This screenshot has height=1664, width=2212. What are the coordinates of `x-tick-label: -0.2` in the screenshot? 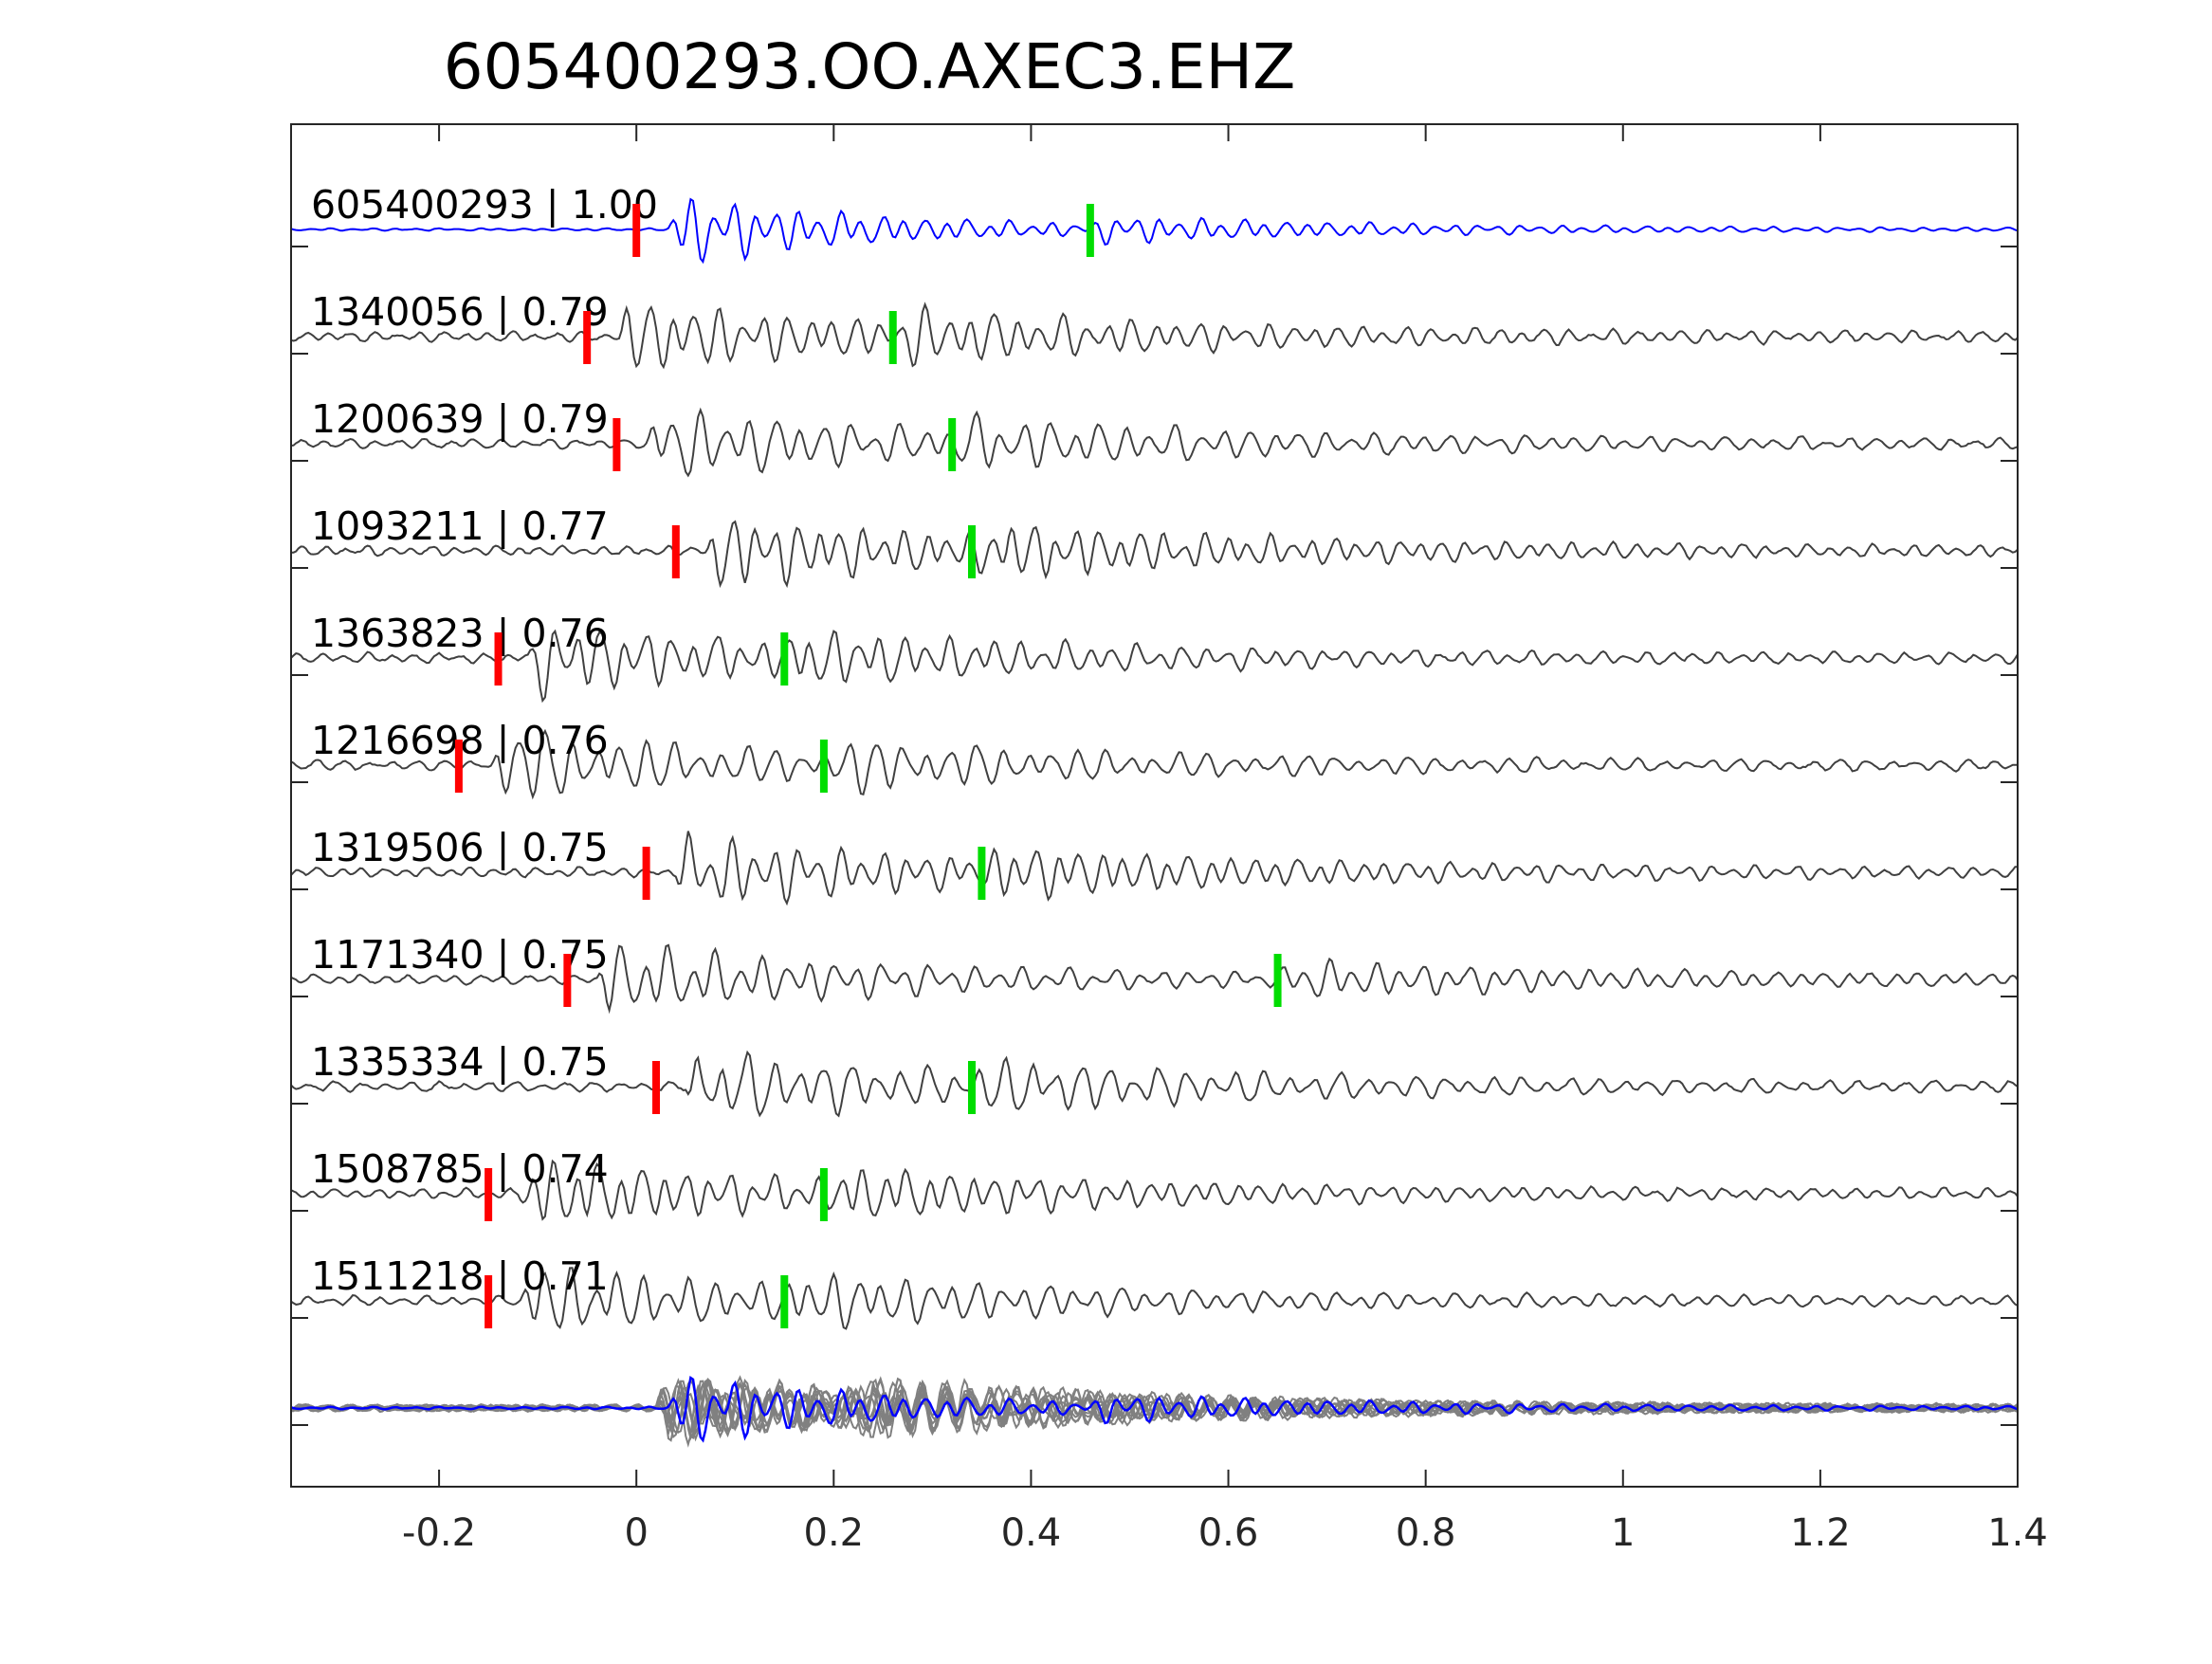 It's located at (439, 1533).